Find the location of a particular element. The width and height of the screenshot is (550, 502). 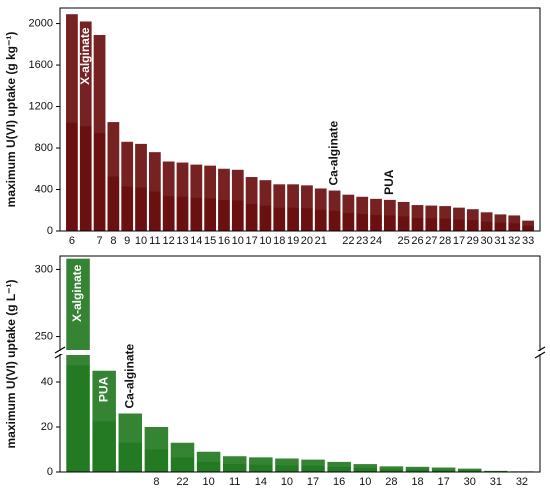

y-tick-label: 300 is located at coordinates (44, 269).